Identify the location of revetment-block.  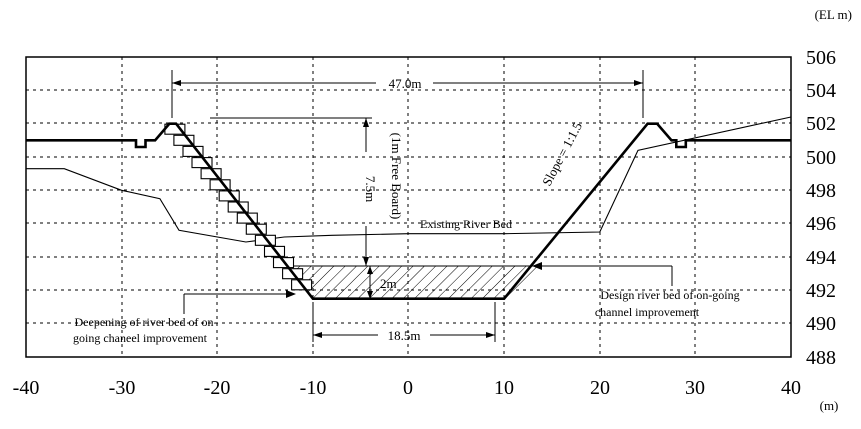
(265, 240).